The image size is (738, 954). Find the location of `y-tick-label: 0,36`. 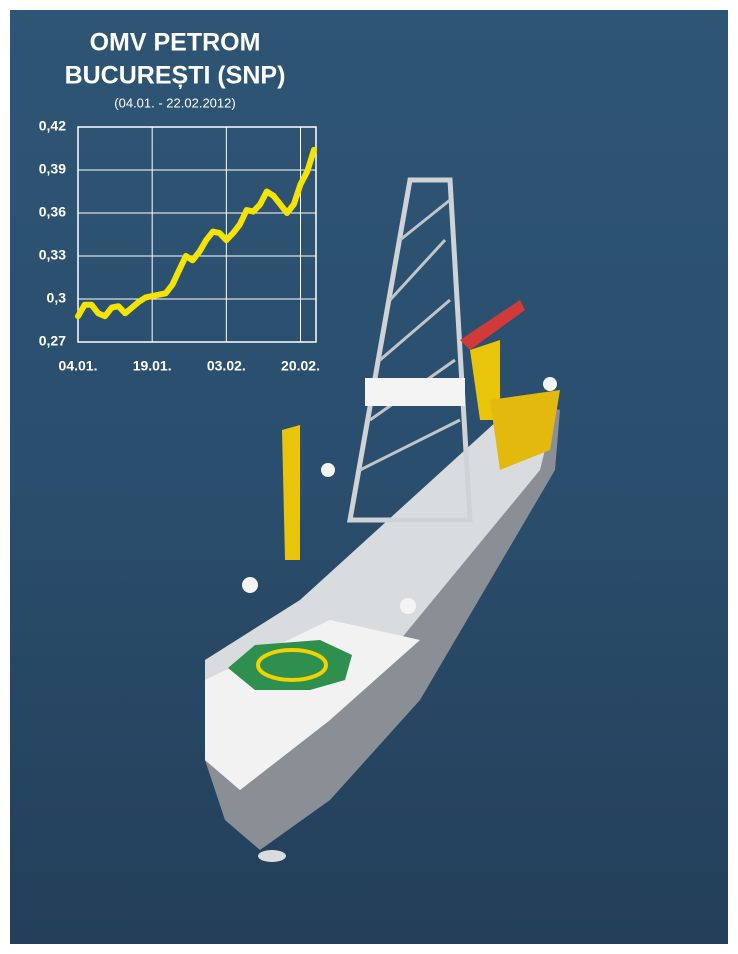

y-tick-label: 0,36 is located at coordinates (52, 212).